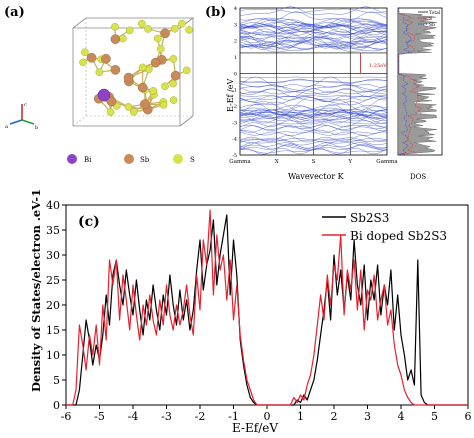 The image size is (474, 438). What do you see at coordinates (300, 416) in the screenshot?
I see `xtick-label: 1` at bounding box center [300, 416].